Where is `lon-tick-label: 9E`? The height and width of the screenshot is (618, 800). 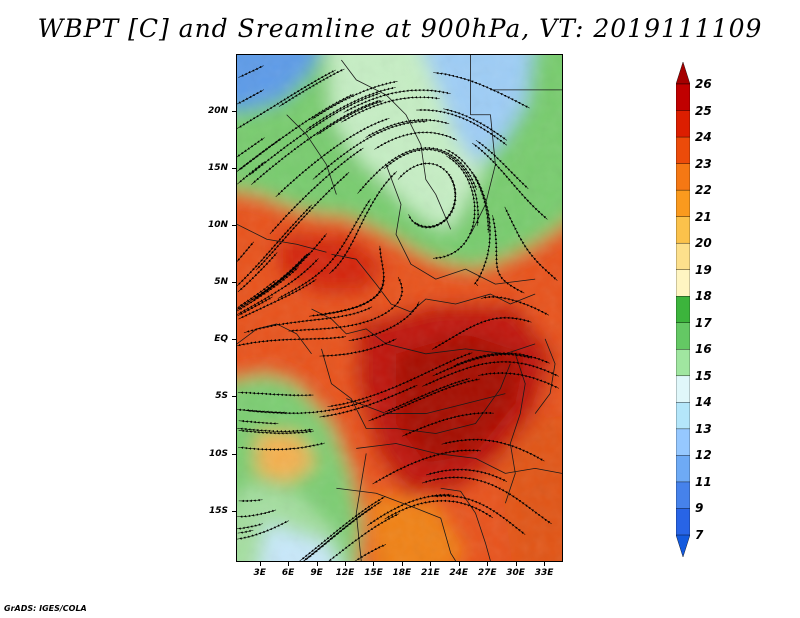
lon-tick-label: 9E is located at coordinates (316, 573).